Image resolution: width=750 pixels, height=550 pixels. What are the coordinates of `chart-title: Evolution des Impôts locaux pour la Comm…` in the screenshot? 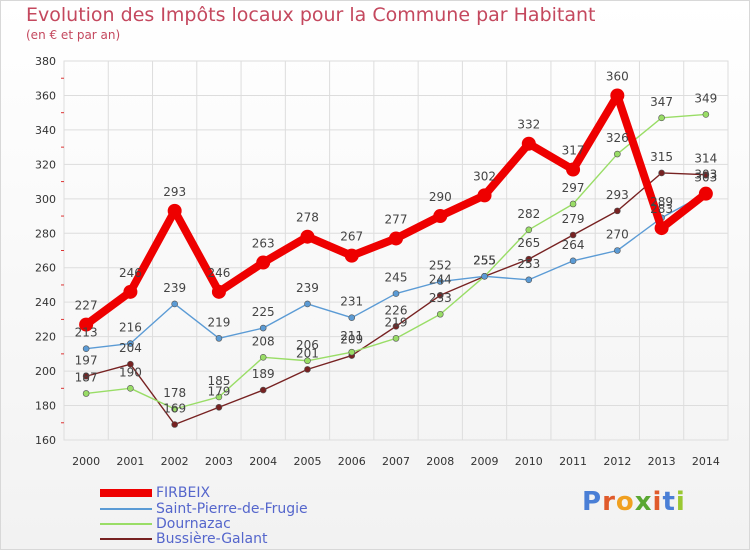 It's located at (311, 15).